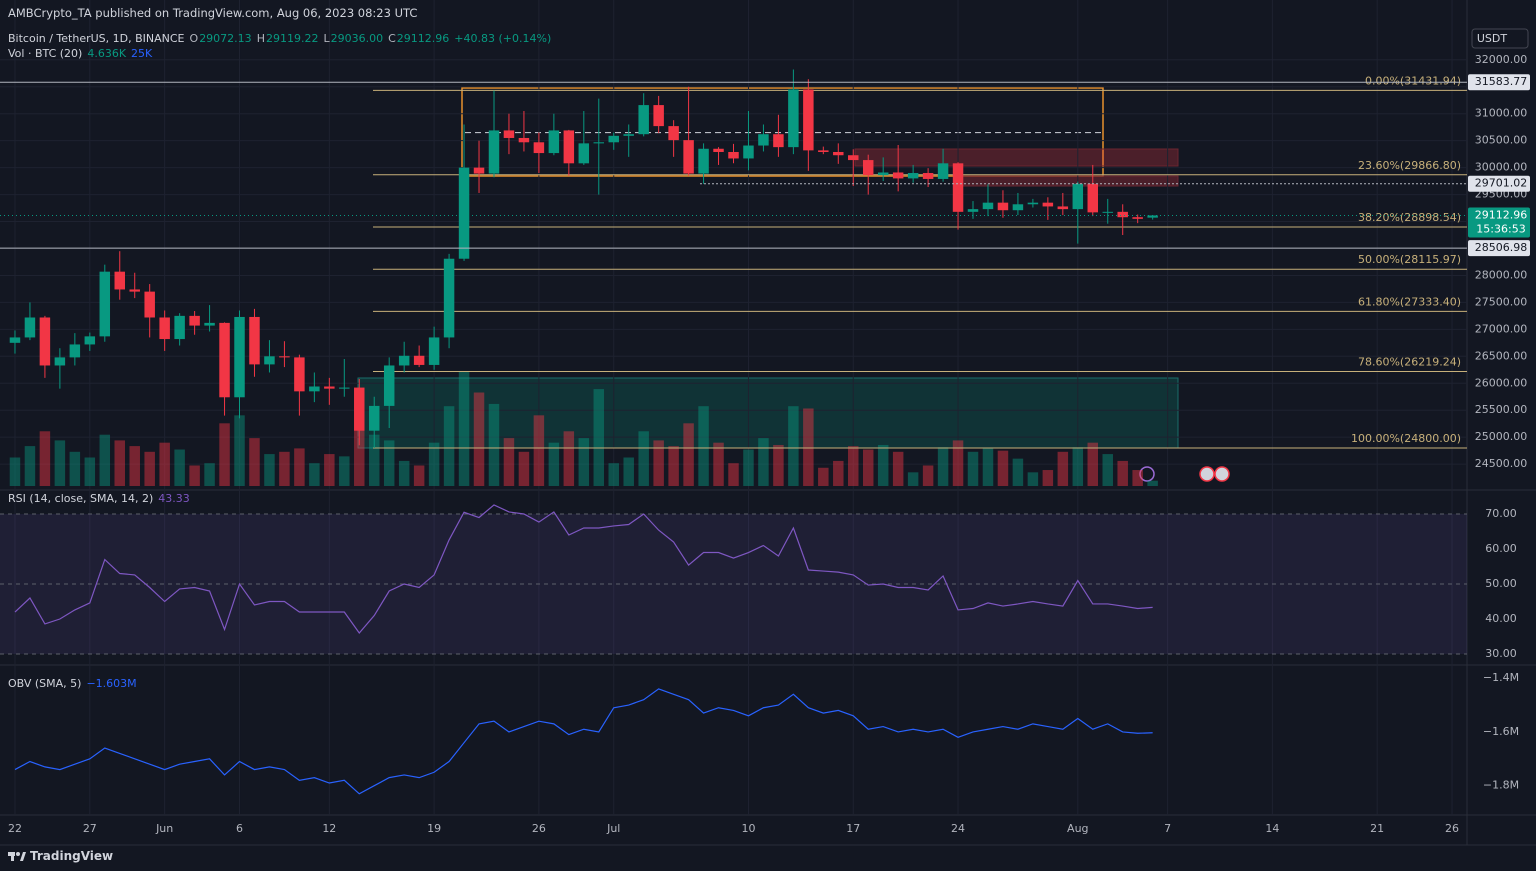 This screenshot has width=1536, height=871. Describe the element at coordinates (782, 132) in the screenshot. I see `range-box` at that location.